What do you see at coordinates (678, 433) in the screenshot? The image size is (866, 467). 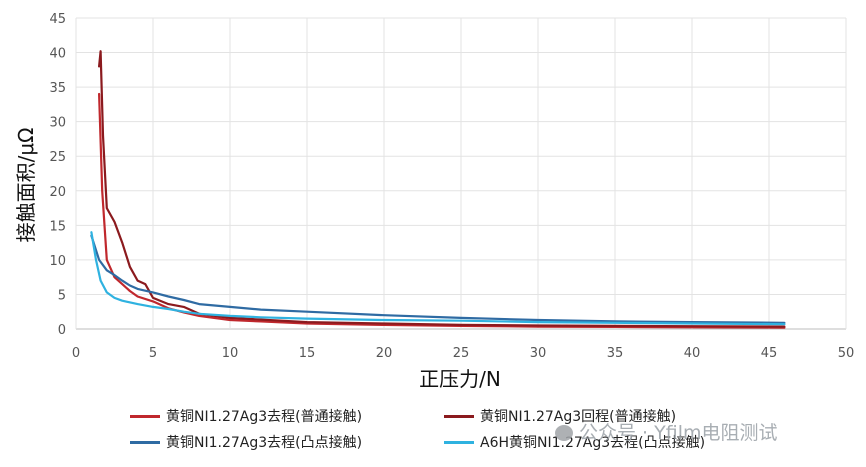 I see `watermark-text: 公众号 · Yfilm电阻测试` at bounding box center [678, 433].